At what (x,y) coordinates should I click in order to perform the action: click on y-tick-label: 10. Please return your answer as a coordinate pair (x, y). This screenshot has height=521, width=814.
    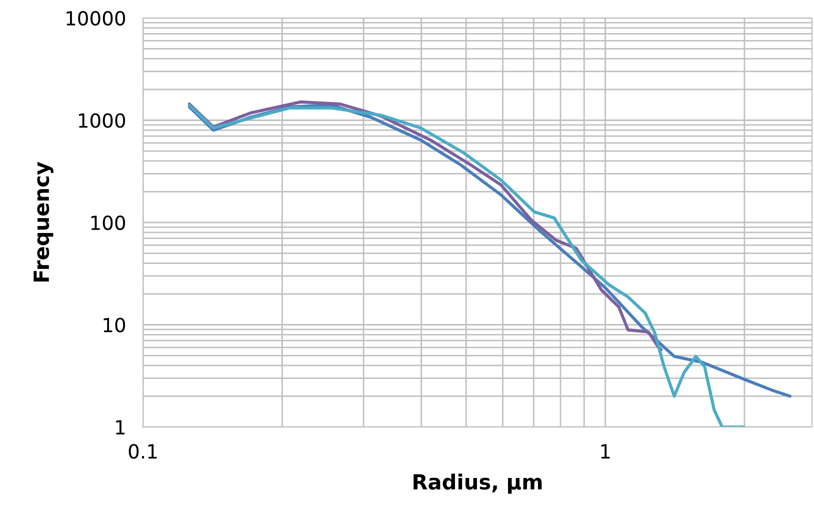
    Looking at the image, I should click on (115, 325).